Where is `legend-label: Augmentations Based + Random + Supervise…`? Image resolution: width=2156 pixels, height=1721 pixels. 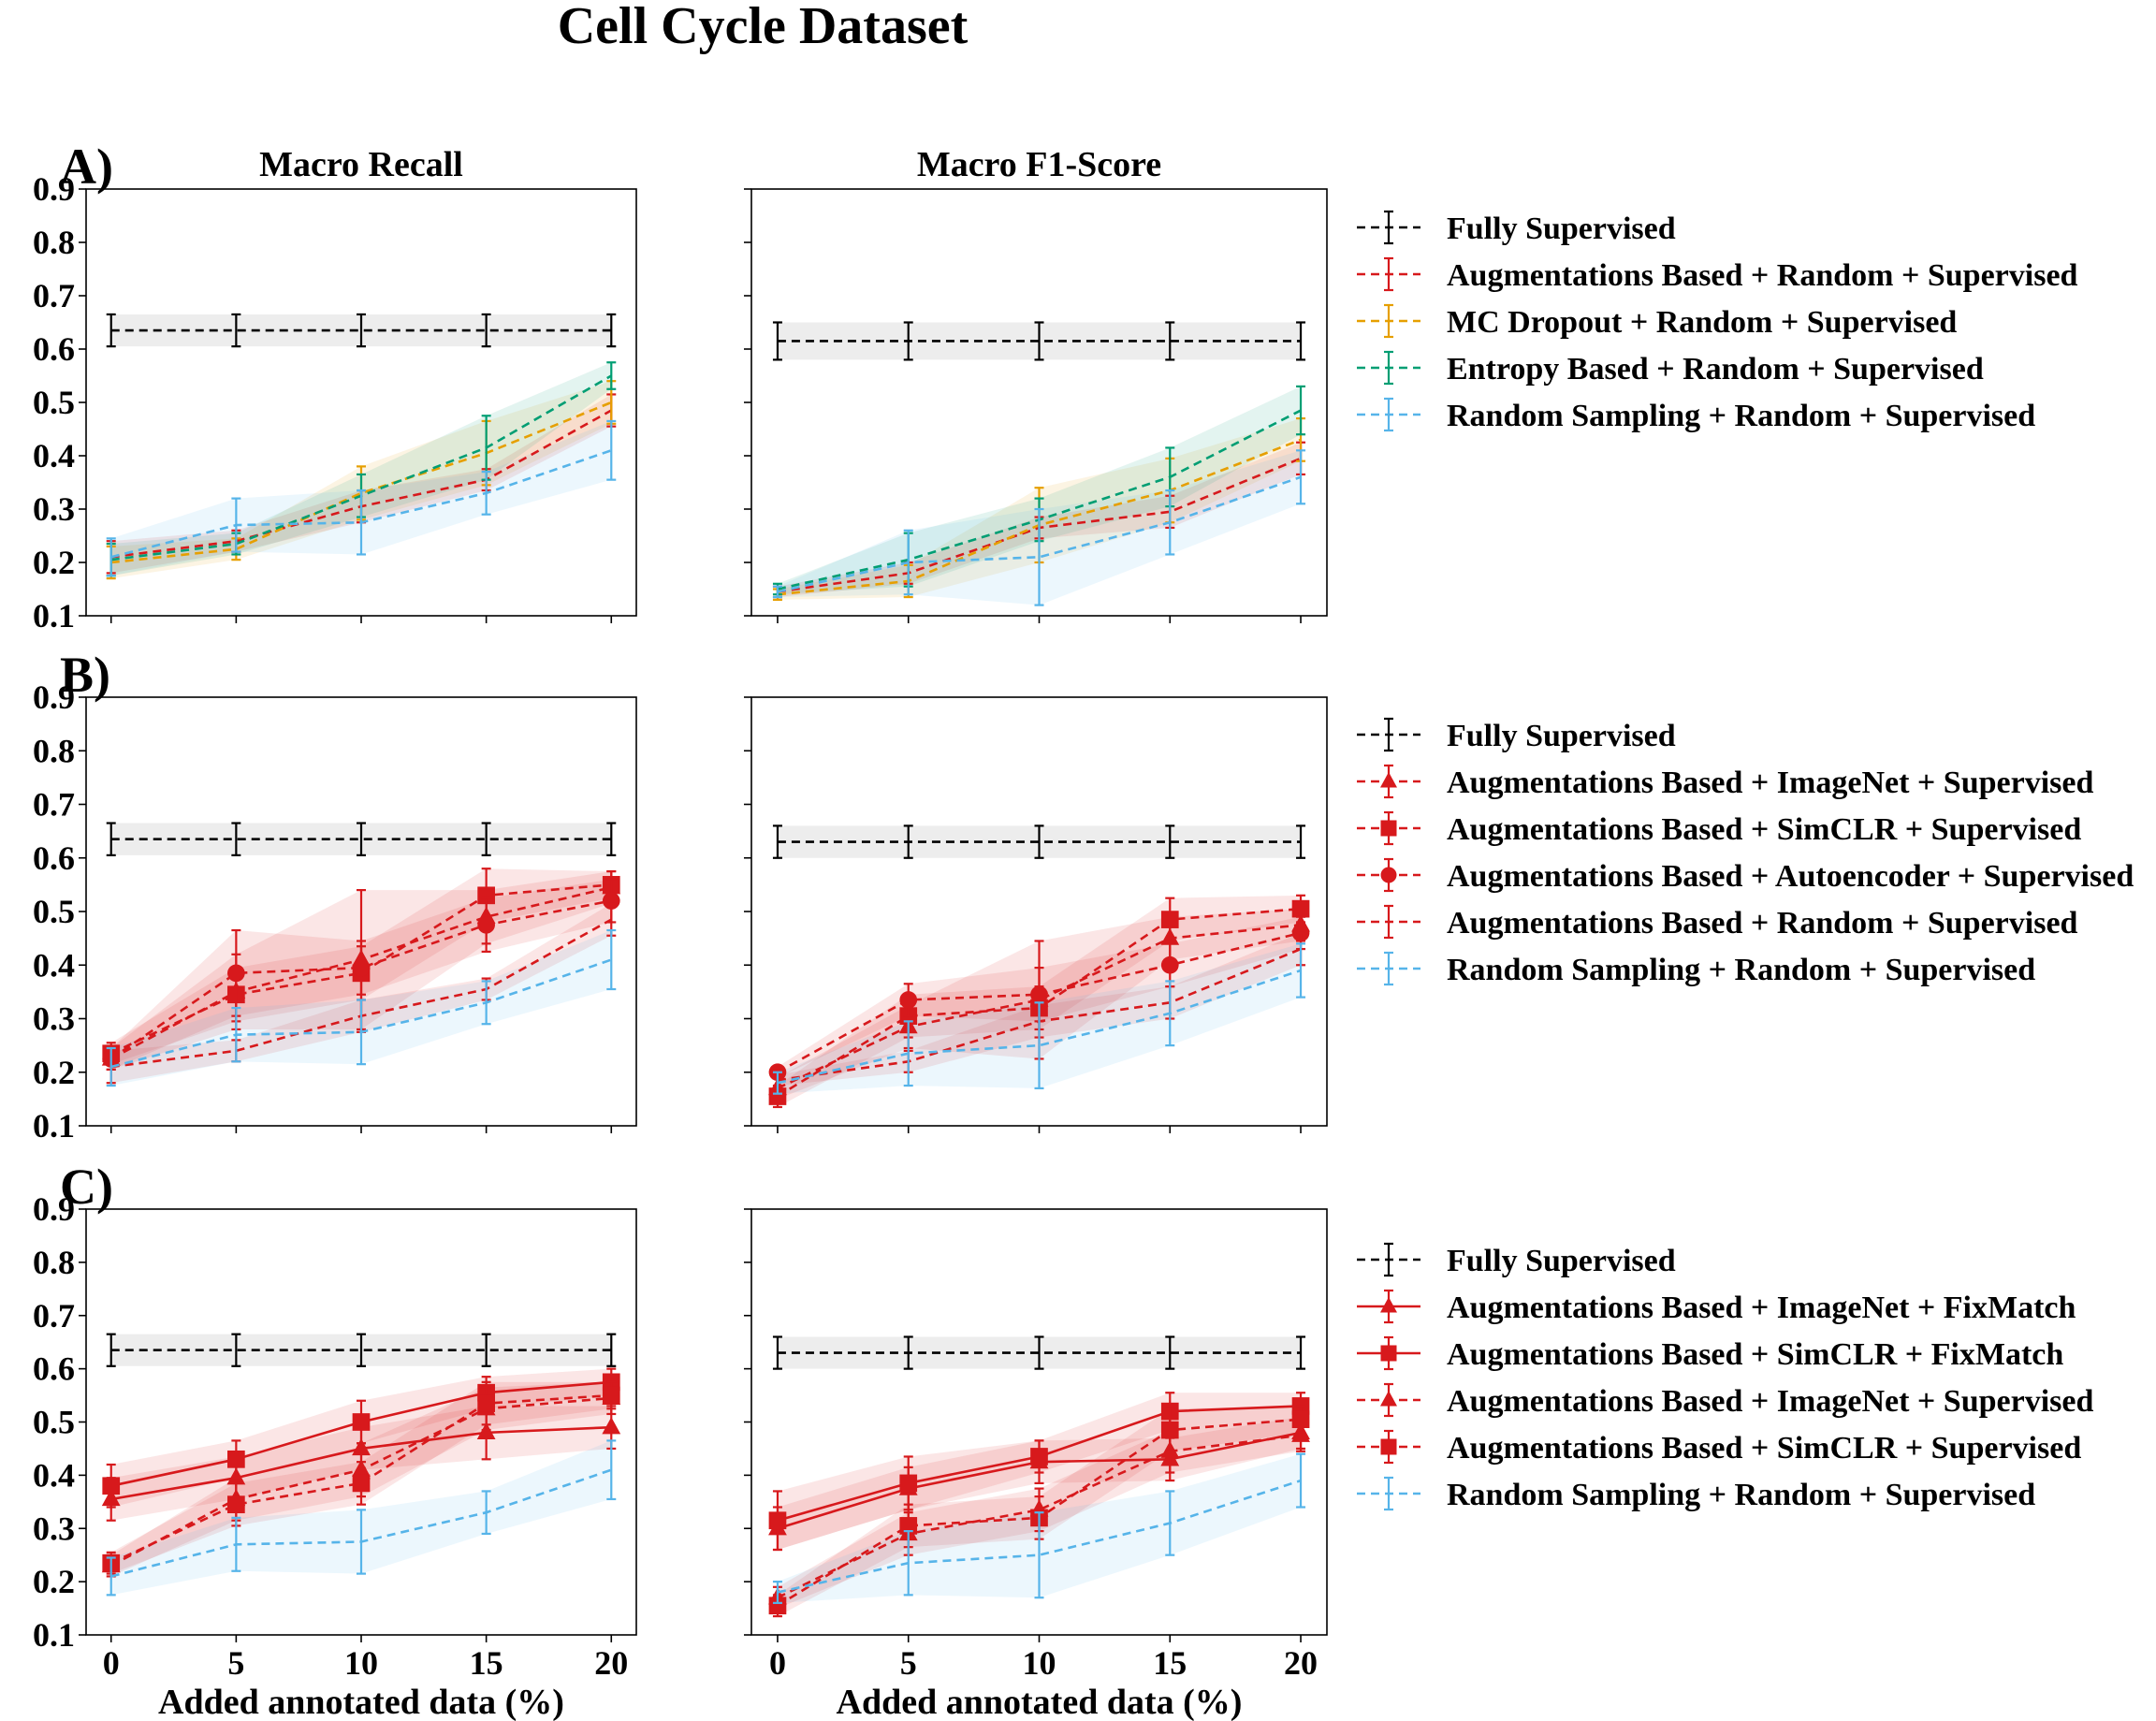
legend-label: Augmentations Based + Random + Supervise… is located at coordinates (1762, 275).